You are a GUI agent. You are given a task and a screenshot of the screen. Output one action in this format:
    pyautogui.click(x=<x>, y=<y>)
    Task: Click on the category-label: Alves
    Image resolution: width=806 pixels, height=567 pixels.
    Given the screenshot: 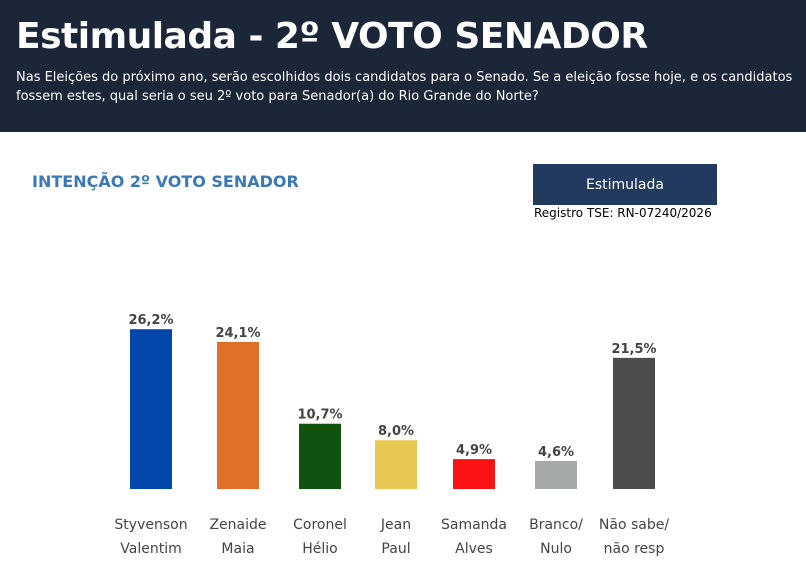 What is the action you would take?
    pyautogui.click(x=474, y=549)
    